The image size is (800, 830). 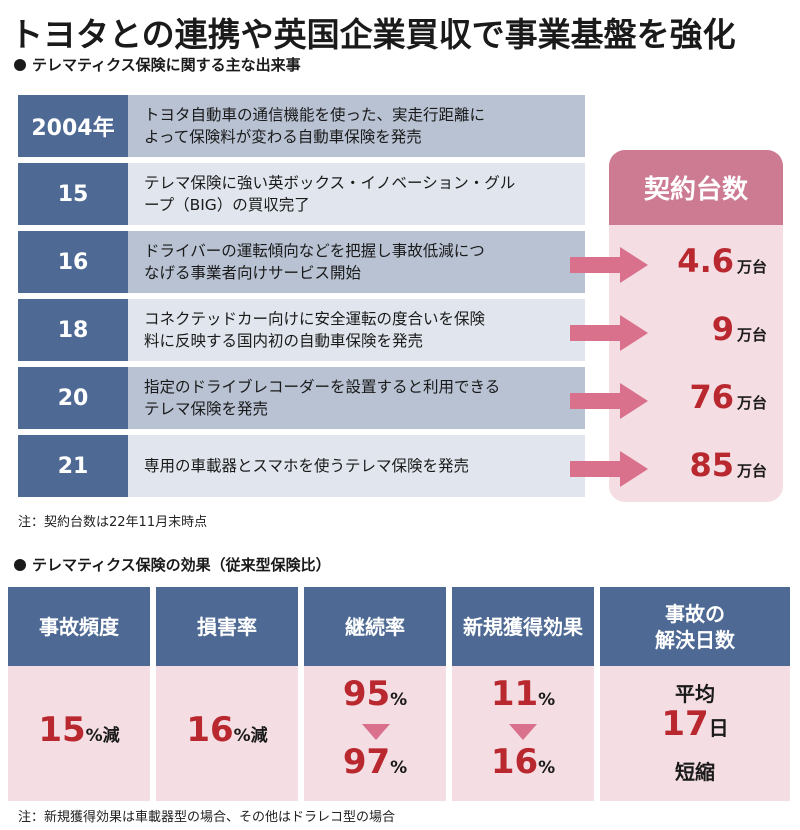 I want to click on effect-card-accident-frequency: 事故頻度 15%減, so click(x=79, y=694).